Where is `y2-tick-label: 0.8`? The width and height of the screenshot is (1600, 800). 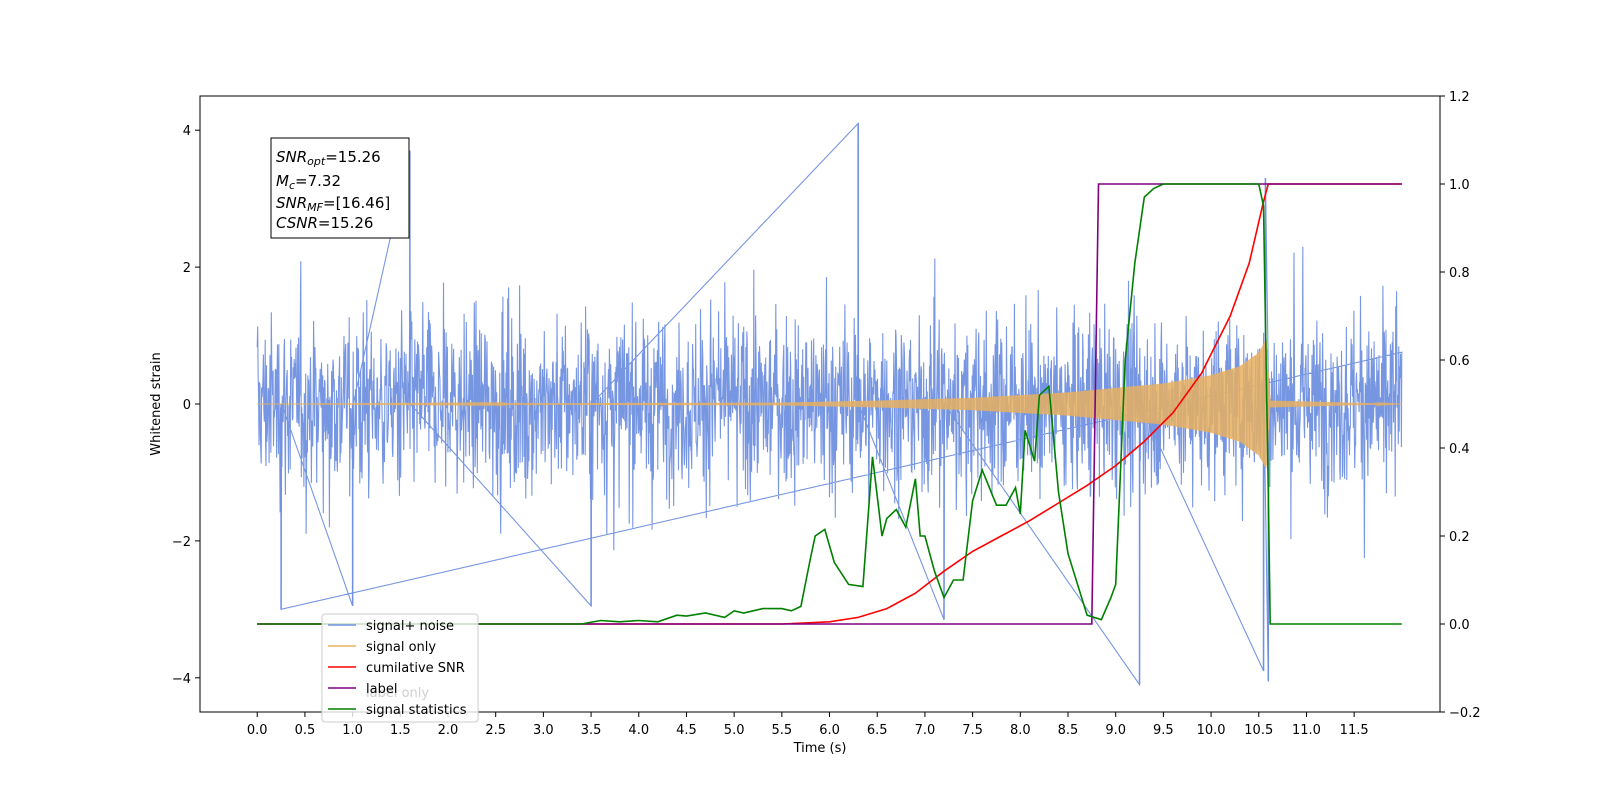
y2-tick-label: 0.8 is located at coordinates (1459, 273).